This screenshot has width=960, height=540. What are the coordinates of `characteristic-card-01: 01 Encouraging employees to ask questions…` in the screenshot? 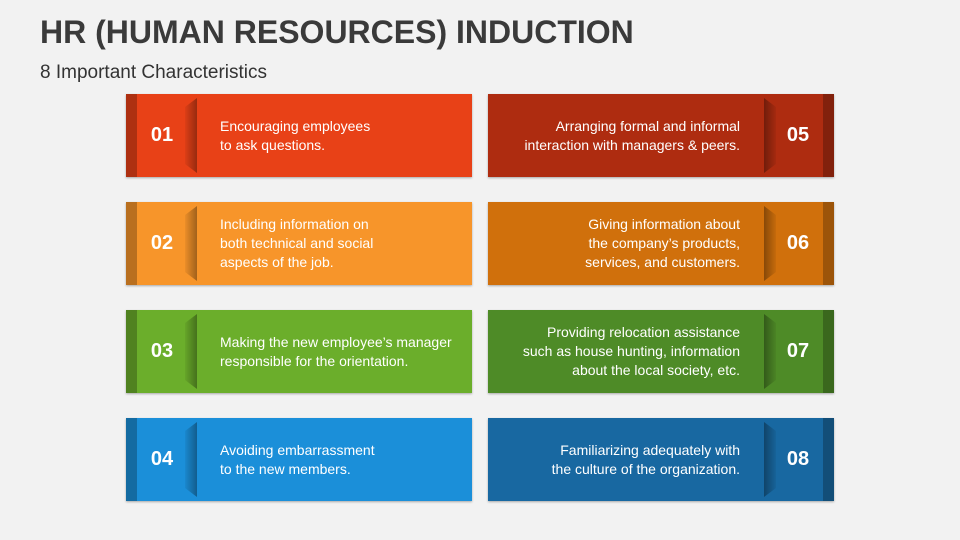 It's located at (299, 135).